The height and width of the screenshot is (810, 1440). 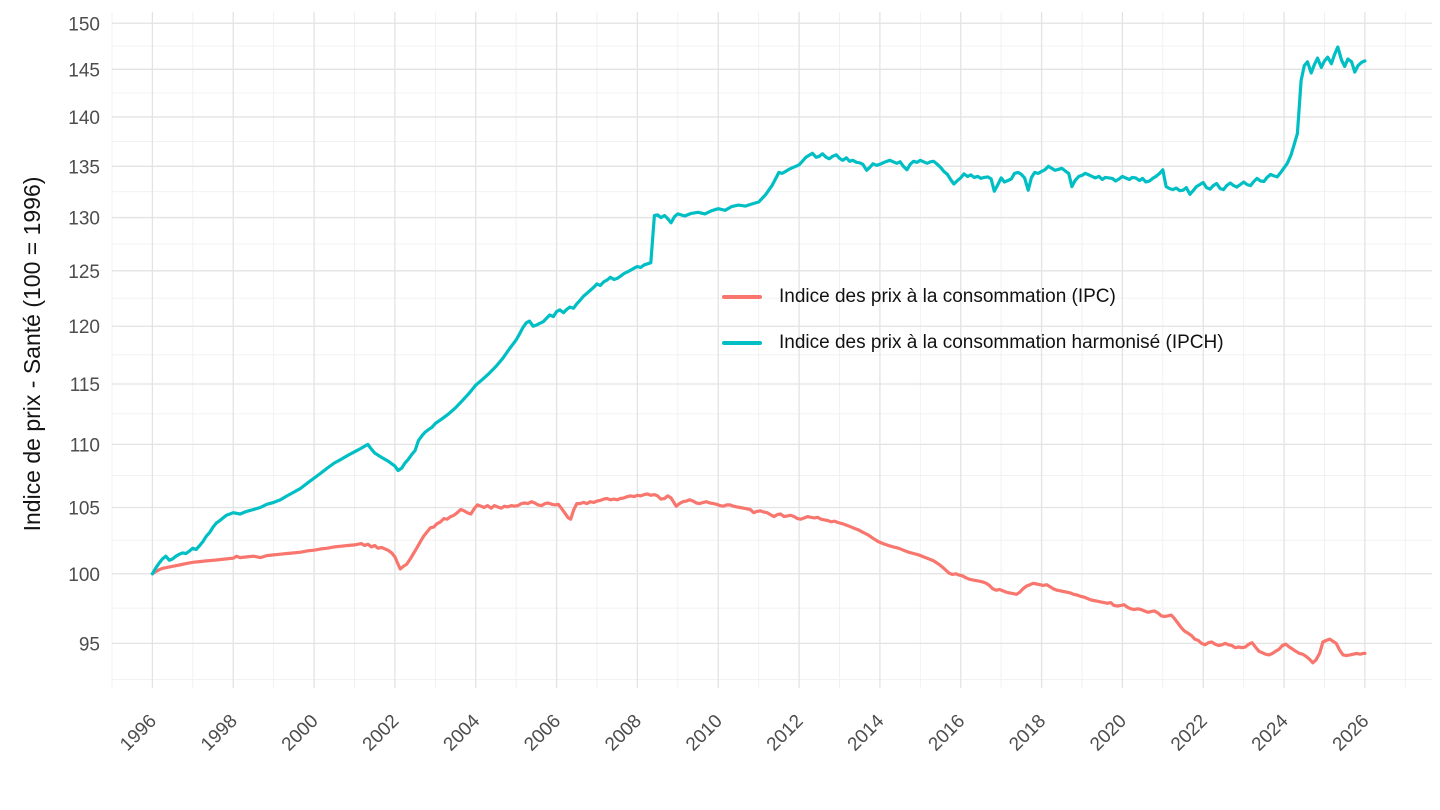 I want to click on y-tick-label: 135, so click(x=84, y=167).